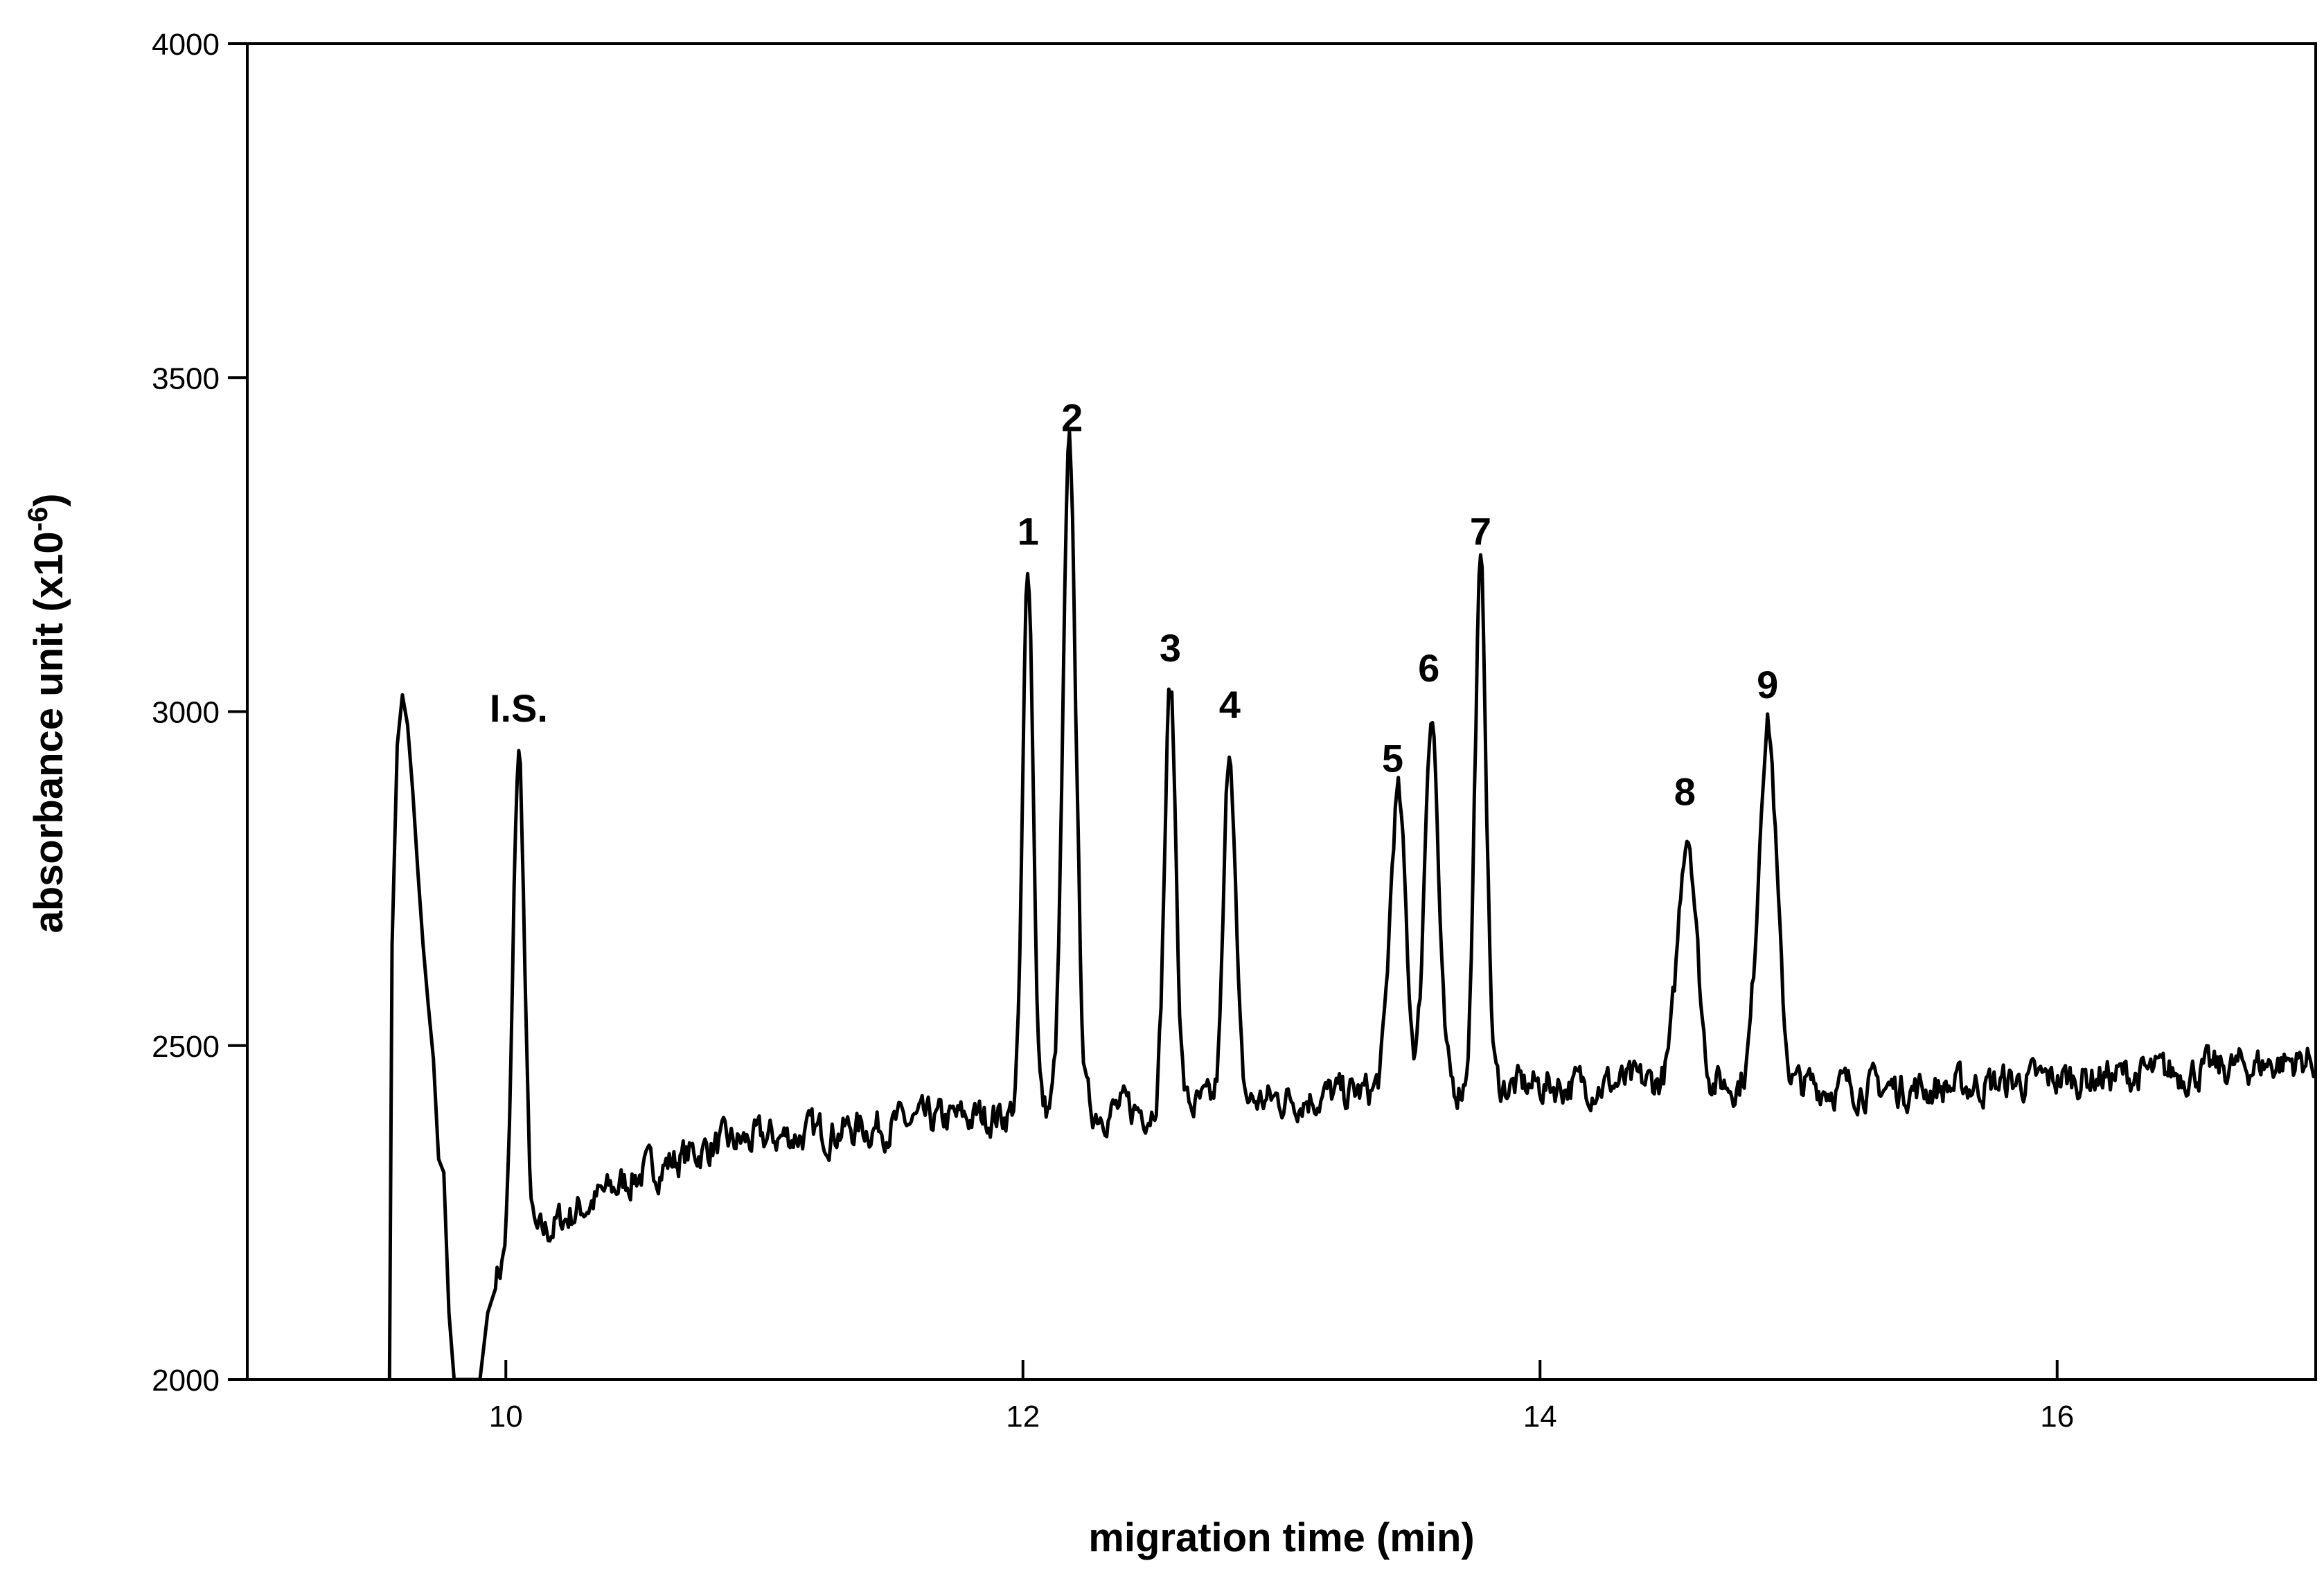 The width and height of the screenshot is (2324, 1570). I want to click on peak-label: 5, so click(1392, 758).